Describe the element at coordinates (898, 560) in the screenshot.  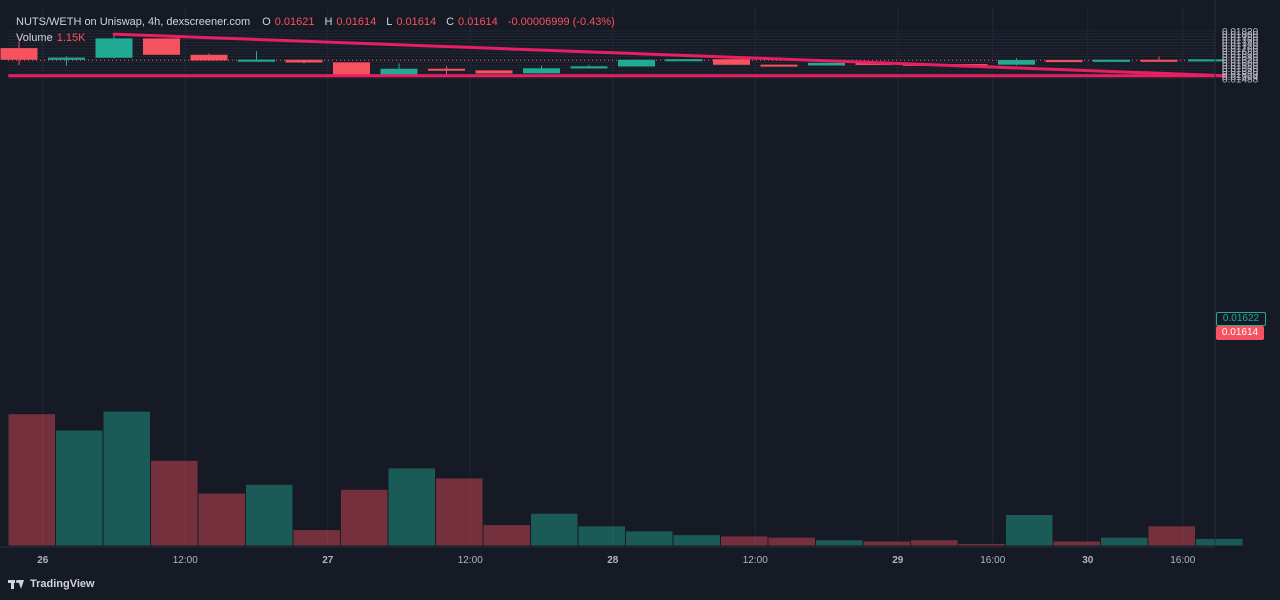
I see `time-tick-label: 29` at that location.